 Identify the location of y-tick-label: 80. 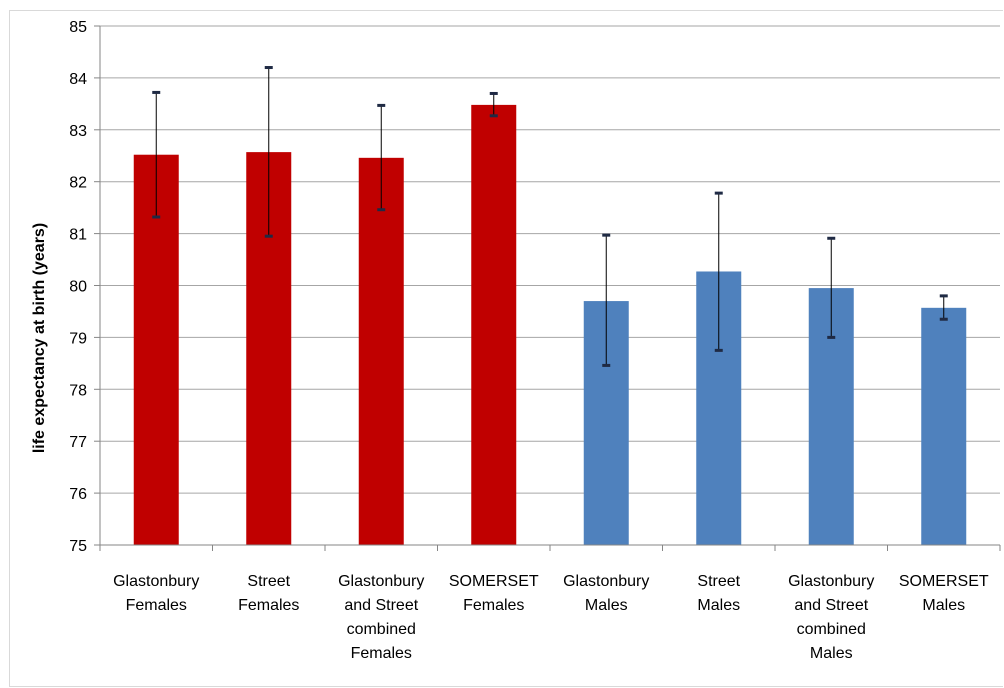
(78, 287).